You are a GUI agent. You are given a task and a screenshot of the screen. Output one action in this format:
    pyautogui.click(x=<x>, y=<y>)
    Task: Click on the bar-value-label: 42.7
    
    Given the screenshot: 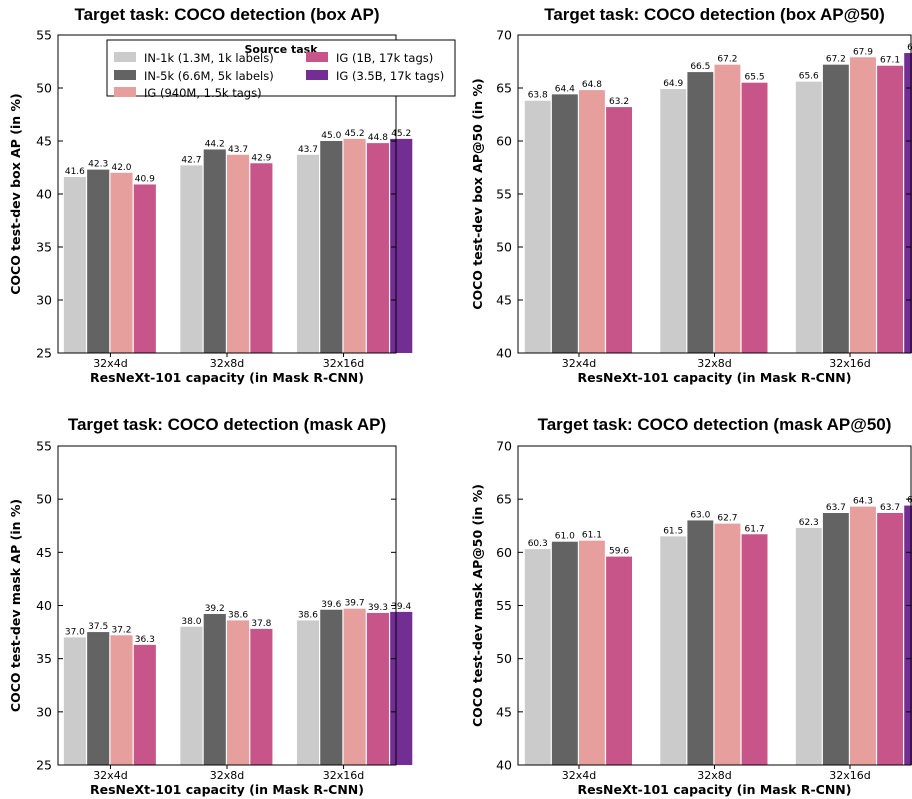 What is the action you would take?
    pyautogui.click(x=191, y=160)
    